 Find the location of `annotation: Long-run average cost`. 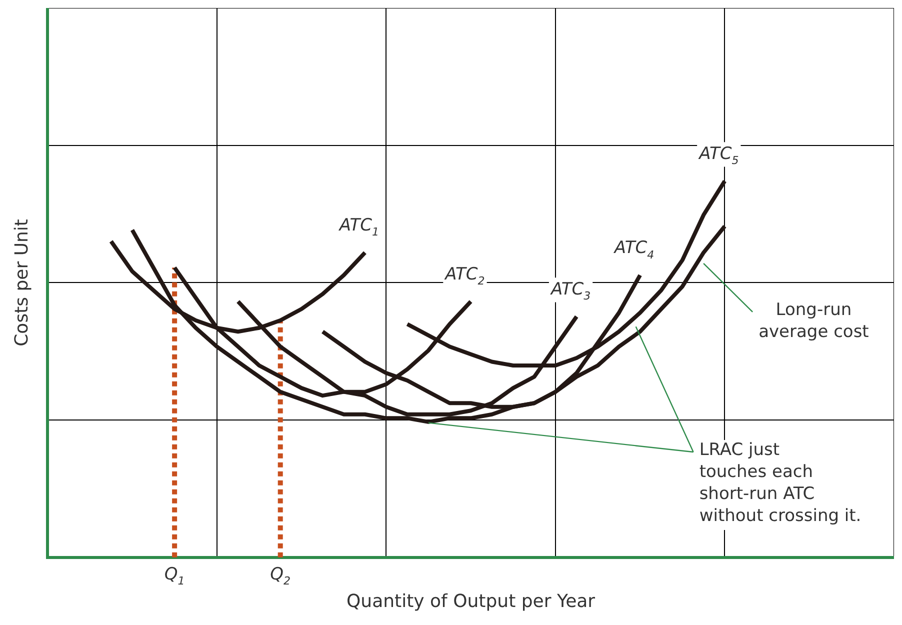

annotation: Long-run average cost is located at coordinates (814, 321).